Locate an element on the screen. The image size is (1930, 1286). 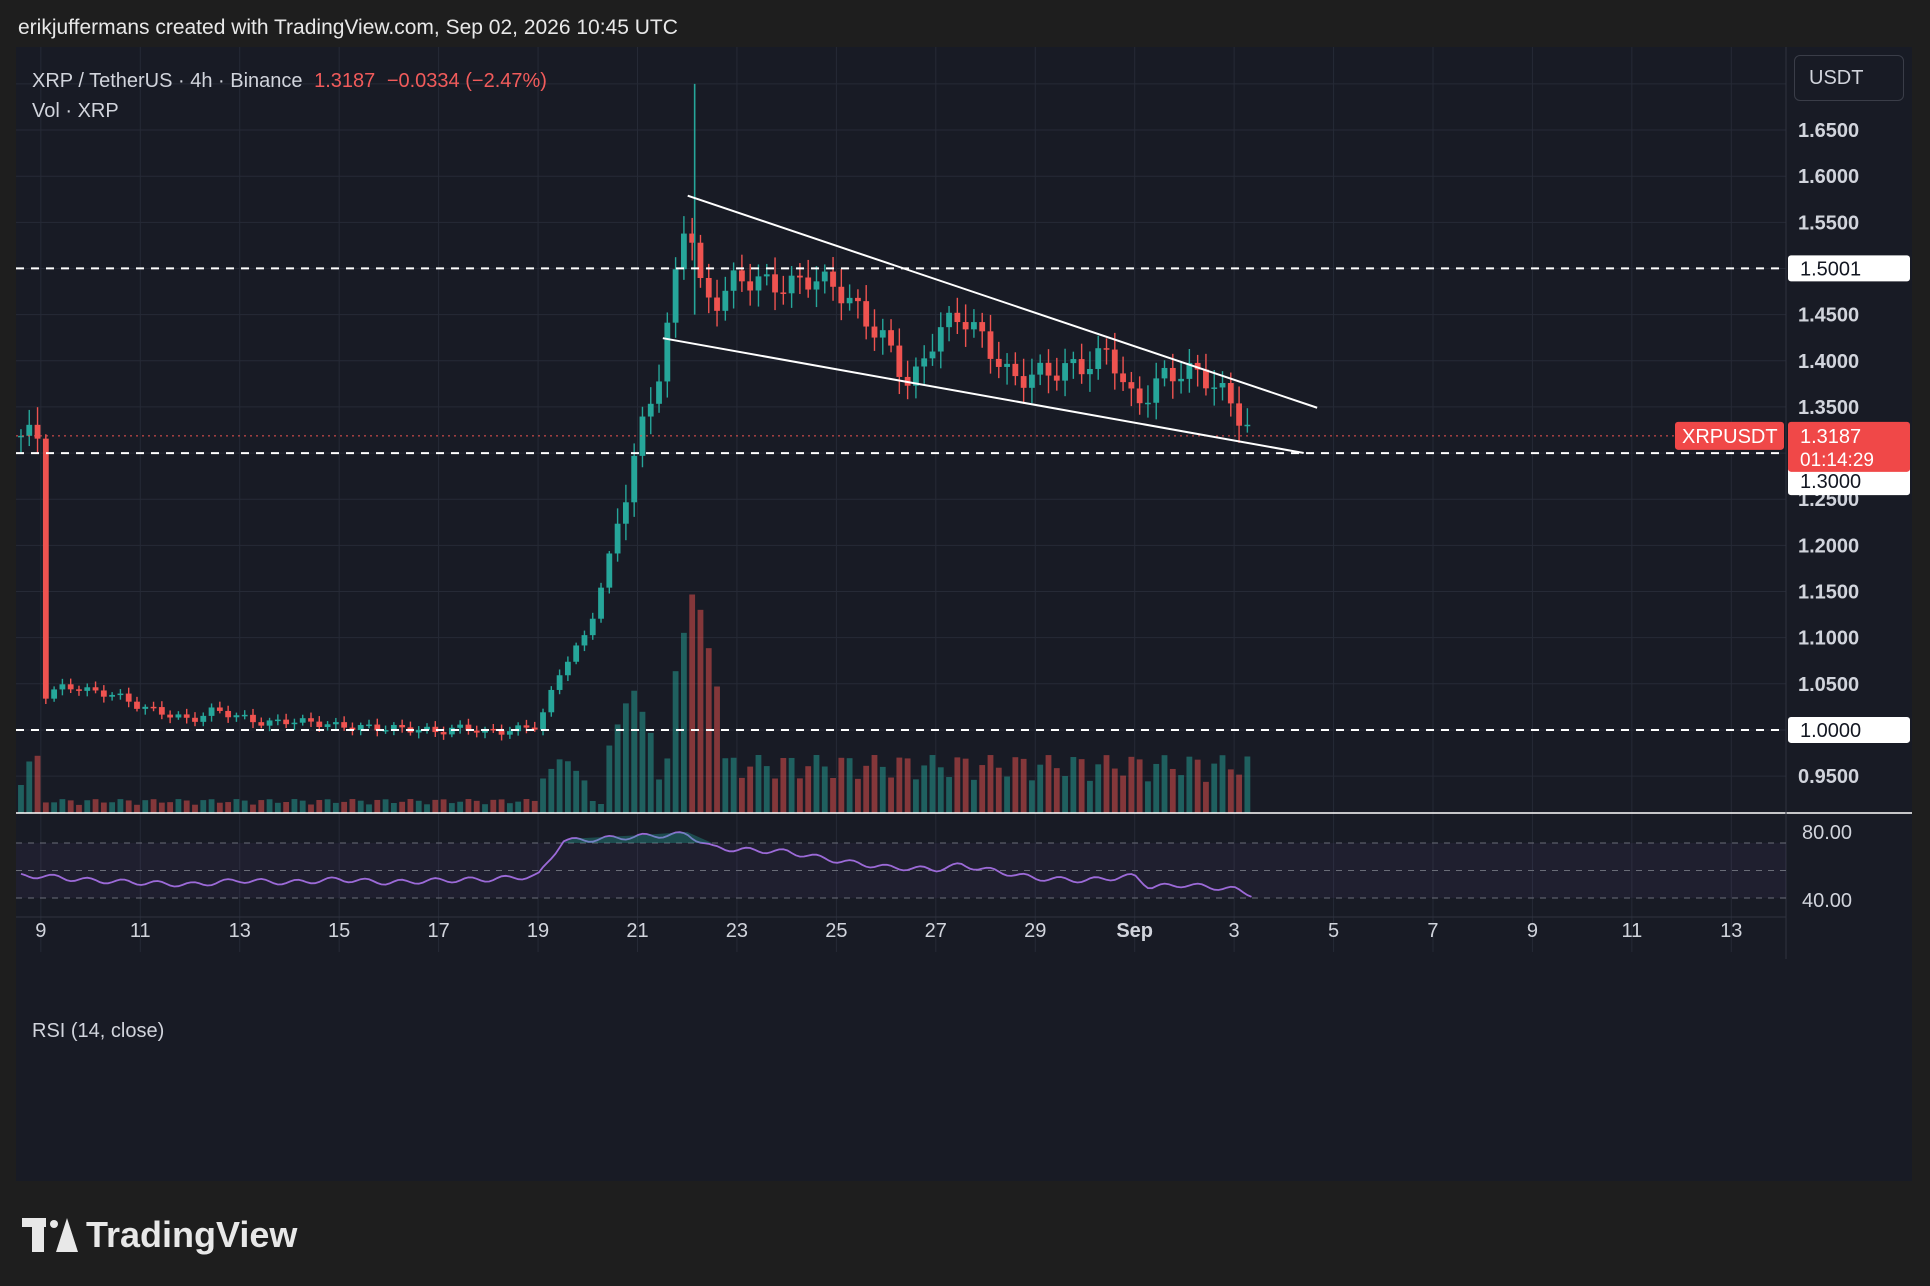
price-scale-label: 1.0500 is located at coordinates (1828, 685).